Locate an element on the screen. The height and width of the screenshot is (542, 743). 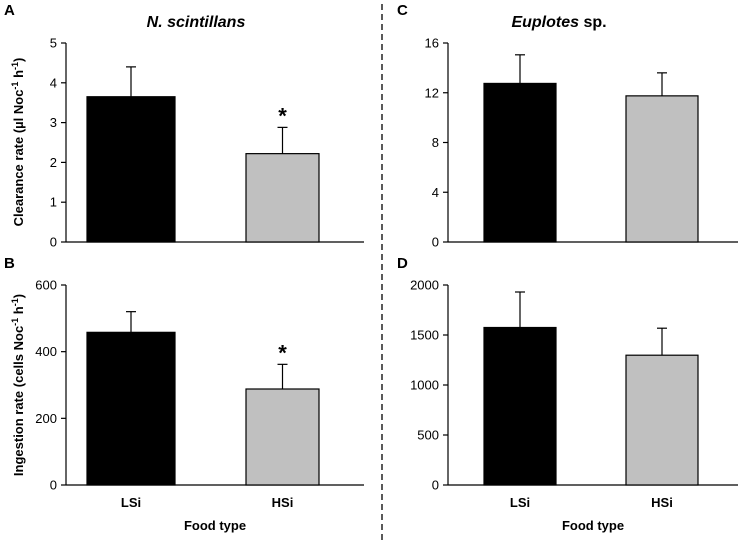
y-tick-label: 16 is located at coordinates (432, 43).